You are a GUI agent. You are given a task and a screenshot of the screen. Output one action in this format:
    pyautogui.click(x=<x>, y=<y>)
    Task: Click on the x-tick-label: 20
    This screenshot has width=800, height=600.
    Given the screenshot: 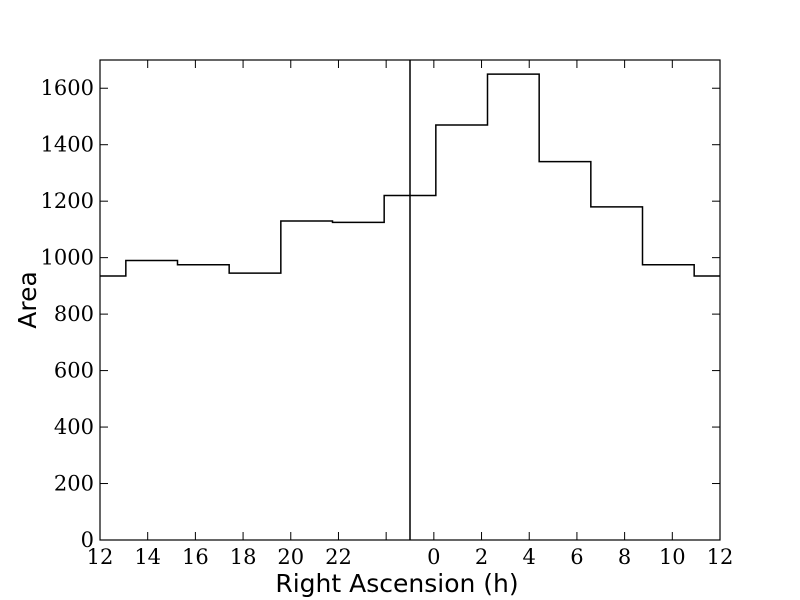 What is the action you would take?
    pyautogui.click(x=290, y=557)
    